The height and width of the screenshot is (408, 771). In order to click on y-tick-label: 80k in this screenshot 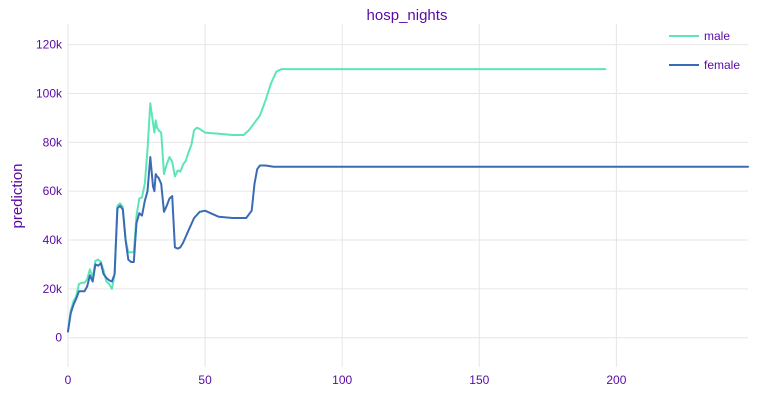, I will do `click(53, 142)`.